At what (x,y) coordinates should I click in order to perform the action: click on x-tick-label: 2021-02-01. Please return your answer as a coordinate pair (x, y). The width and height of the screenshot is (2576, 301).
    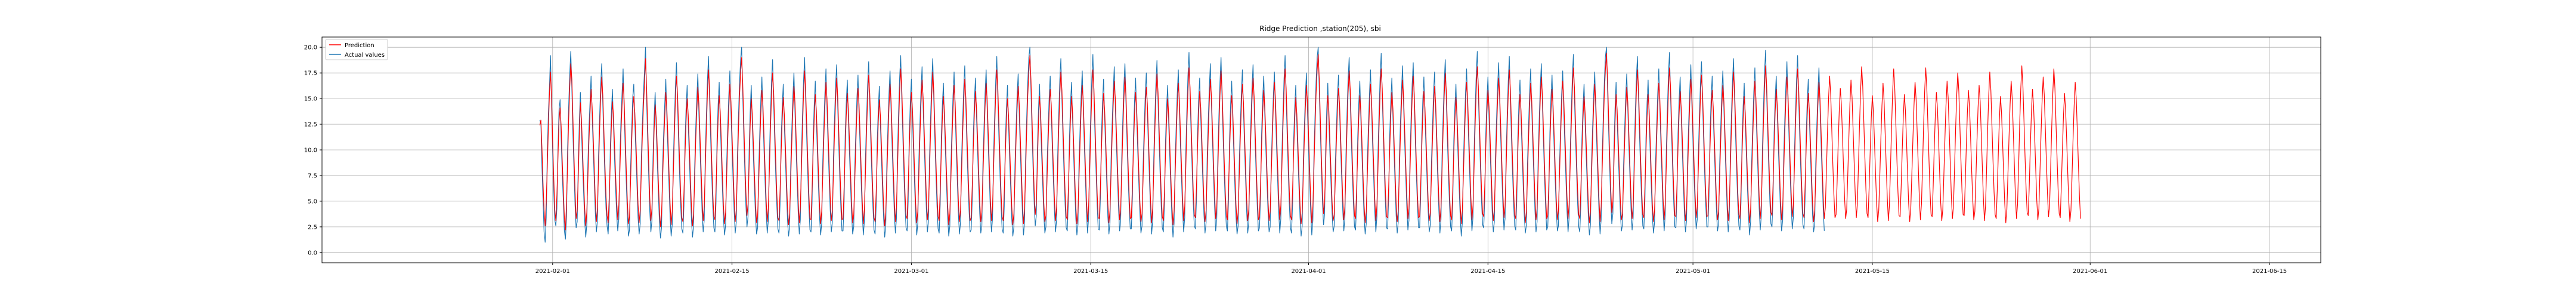
    Looking at the image, I should click on (552, 271).